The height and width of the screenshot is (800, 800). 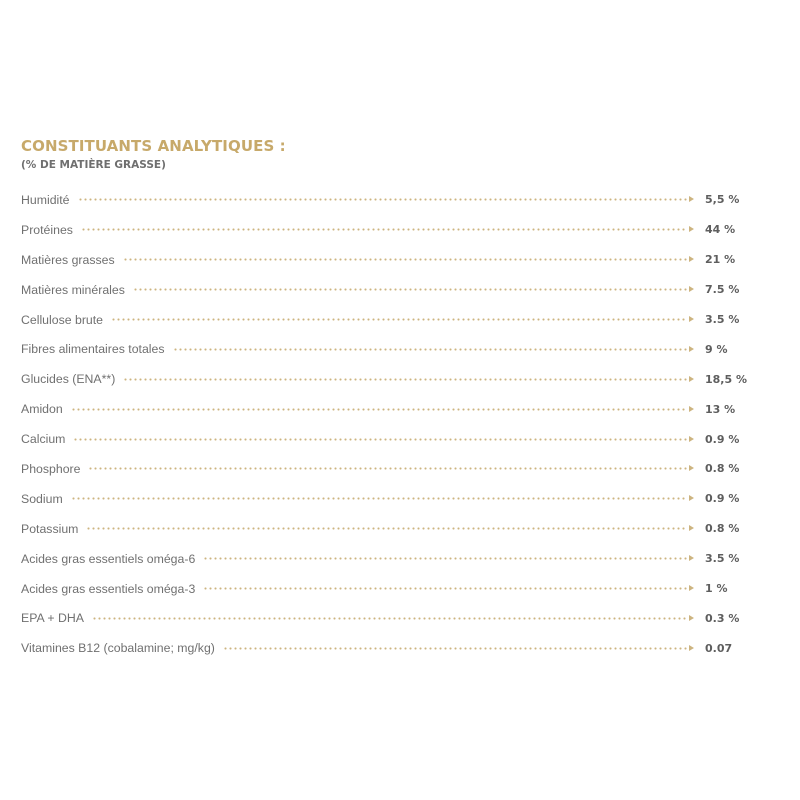 What do you see at coordinates (108, 588) in the screenshot?
I see `constituent-label: Acides gras essentiels oméga-3` at bounding box center [108, 588].